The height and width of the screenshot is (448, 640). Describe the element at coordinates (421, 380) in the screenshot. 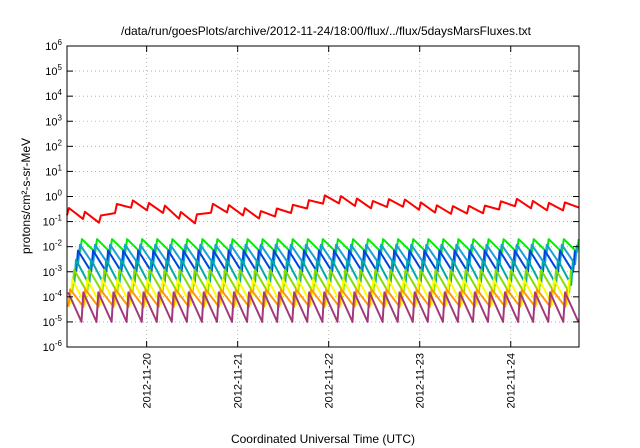

I see `x-tick-label: 2012-11-23` at that location.